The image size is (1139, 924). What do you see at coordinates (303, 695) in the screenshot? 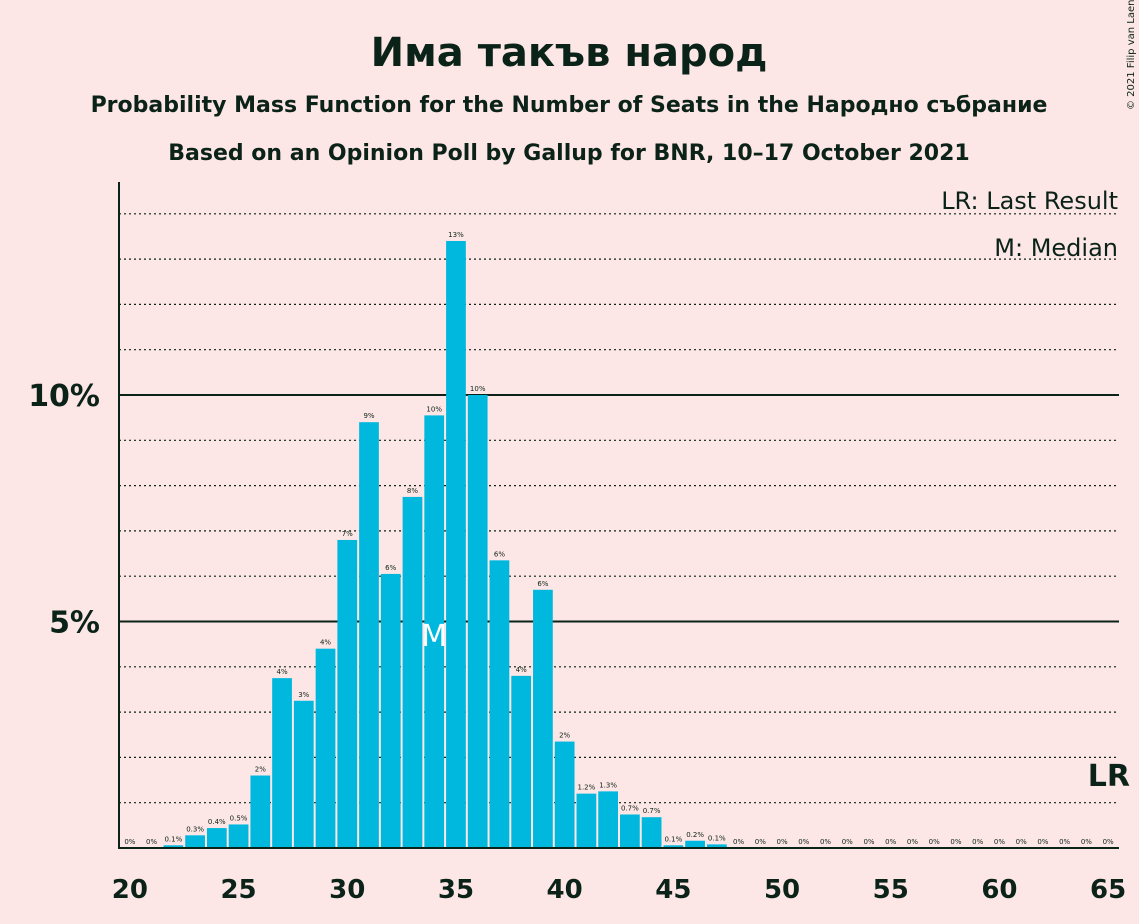
I see `bar-label-28: 3%` at bounding box center [303, 695].